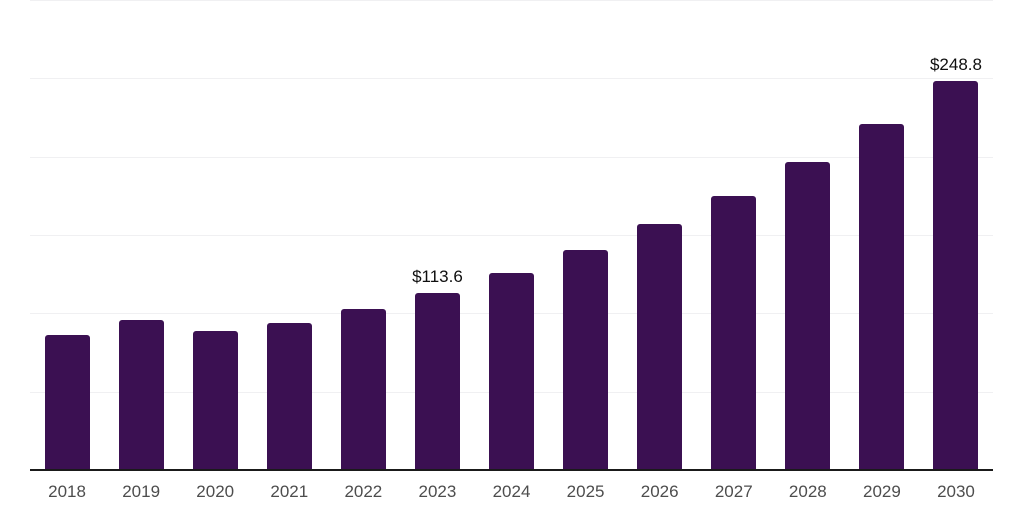 Image resolution: width=1024 pixels, height=512 pixels. What do you see at coordinates (437, 277) in the screenshot?
I see `data-label-2023: $113.6` at bounding box center [437, 277].